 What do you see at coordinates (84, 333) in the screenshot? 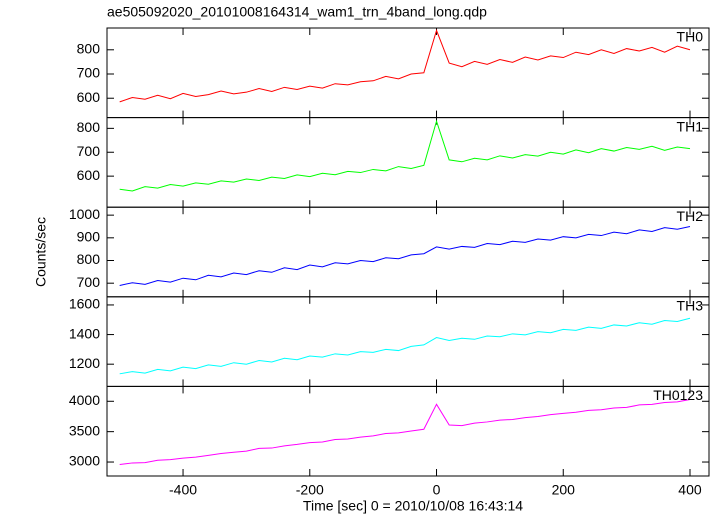
I see `y-tick-label: 1400` at bounding box center [84, 333].